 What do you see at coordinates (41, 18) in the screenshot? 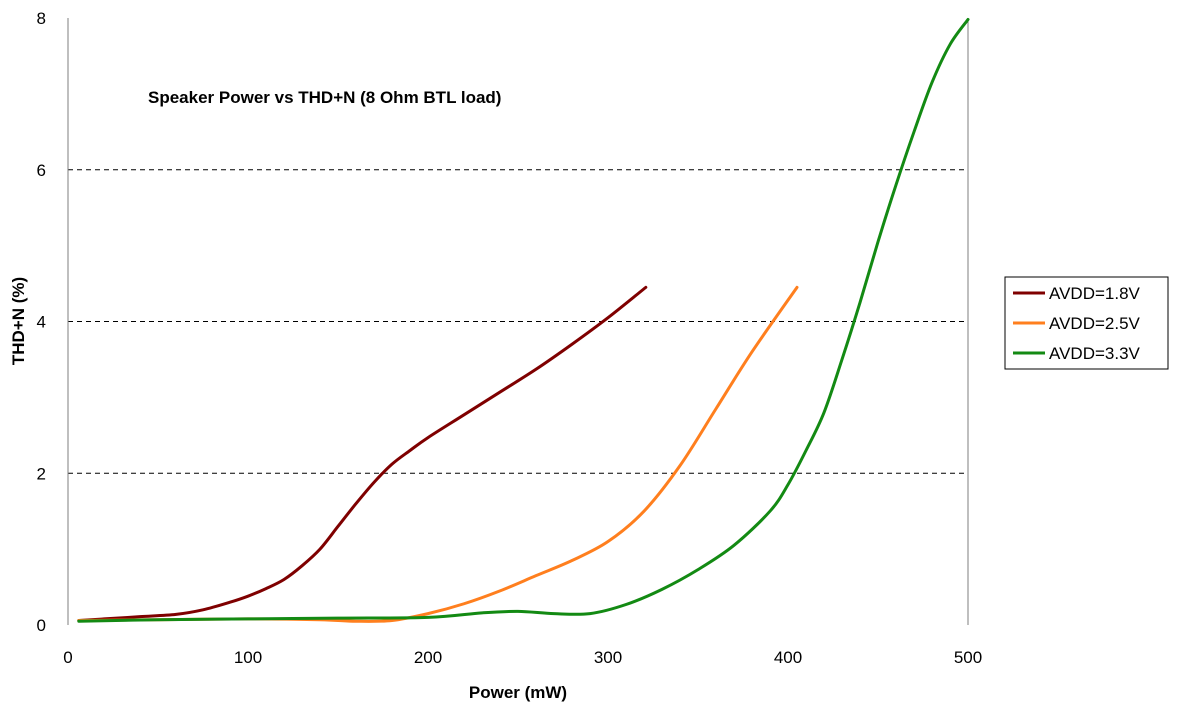
I see `y-tick-label: 8` at bounding box center [41, 18].